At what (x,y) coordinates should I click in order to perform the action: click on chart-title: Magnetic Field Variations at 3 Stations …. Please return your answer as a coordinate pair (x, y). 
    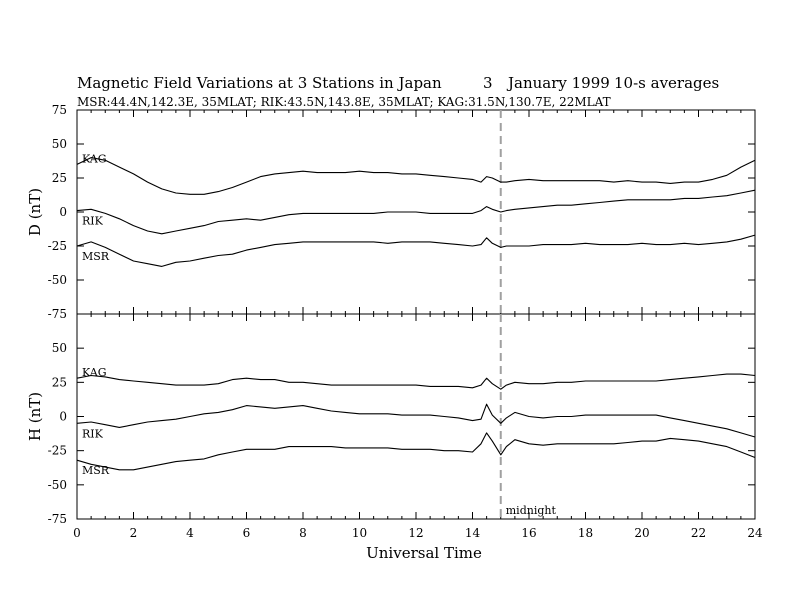
    Looking at the image, I should click on (259, 83).